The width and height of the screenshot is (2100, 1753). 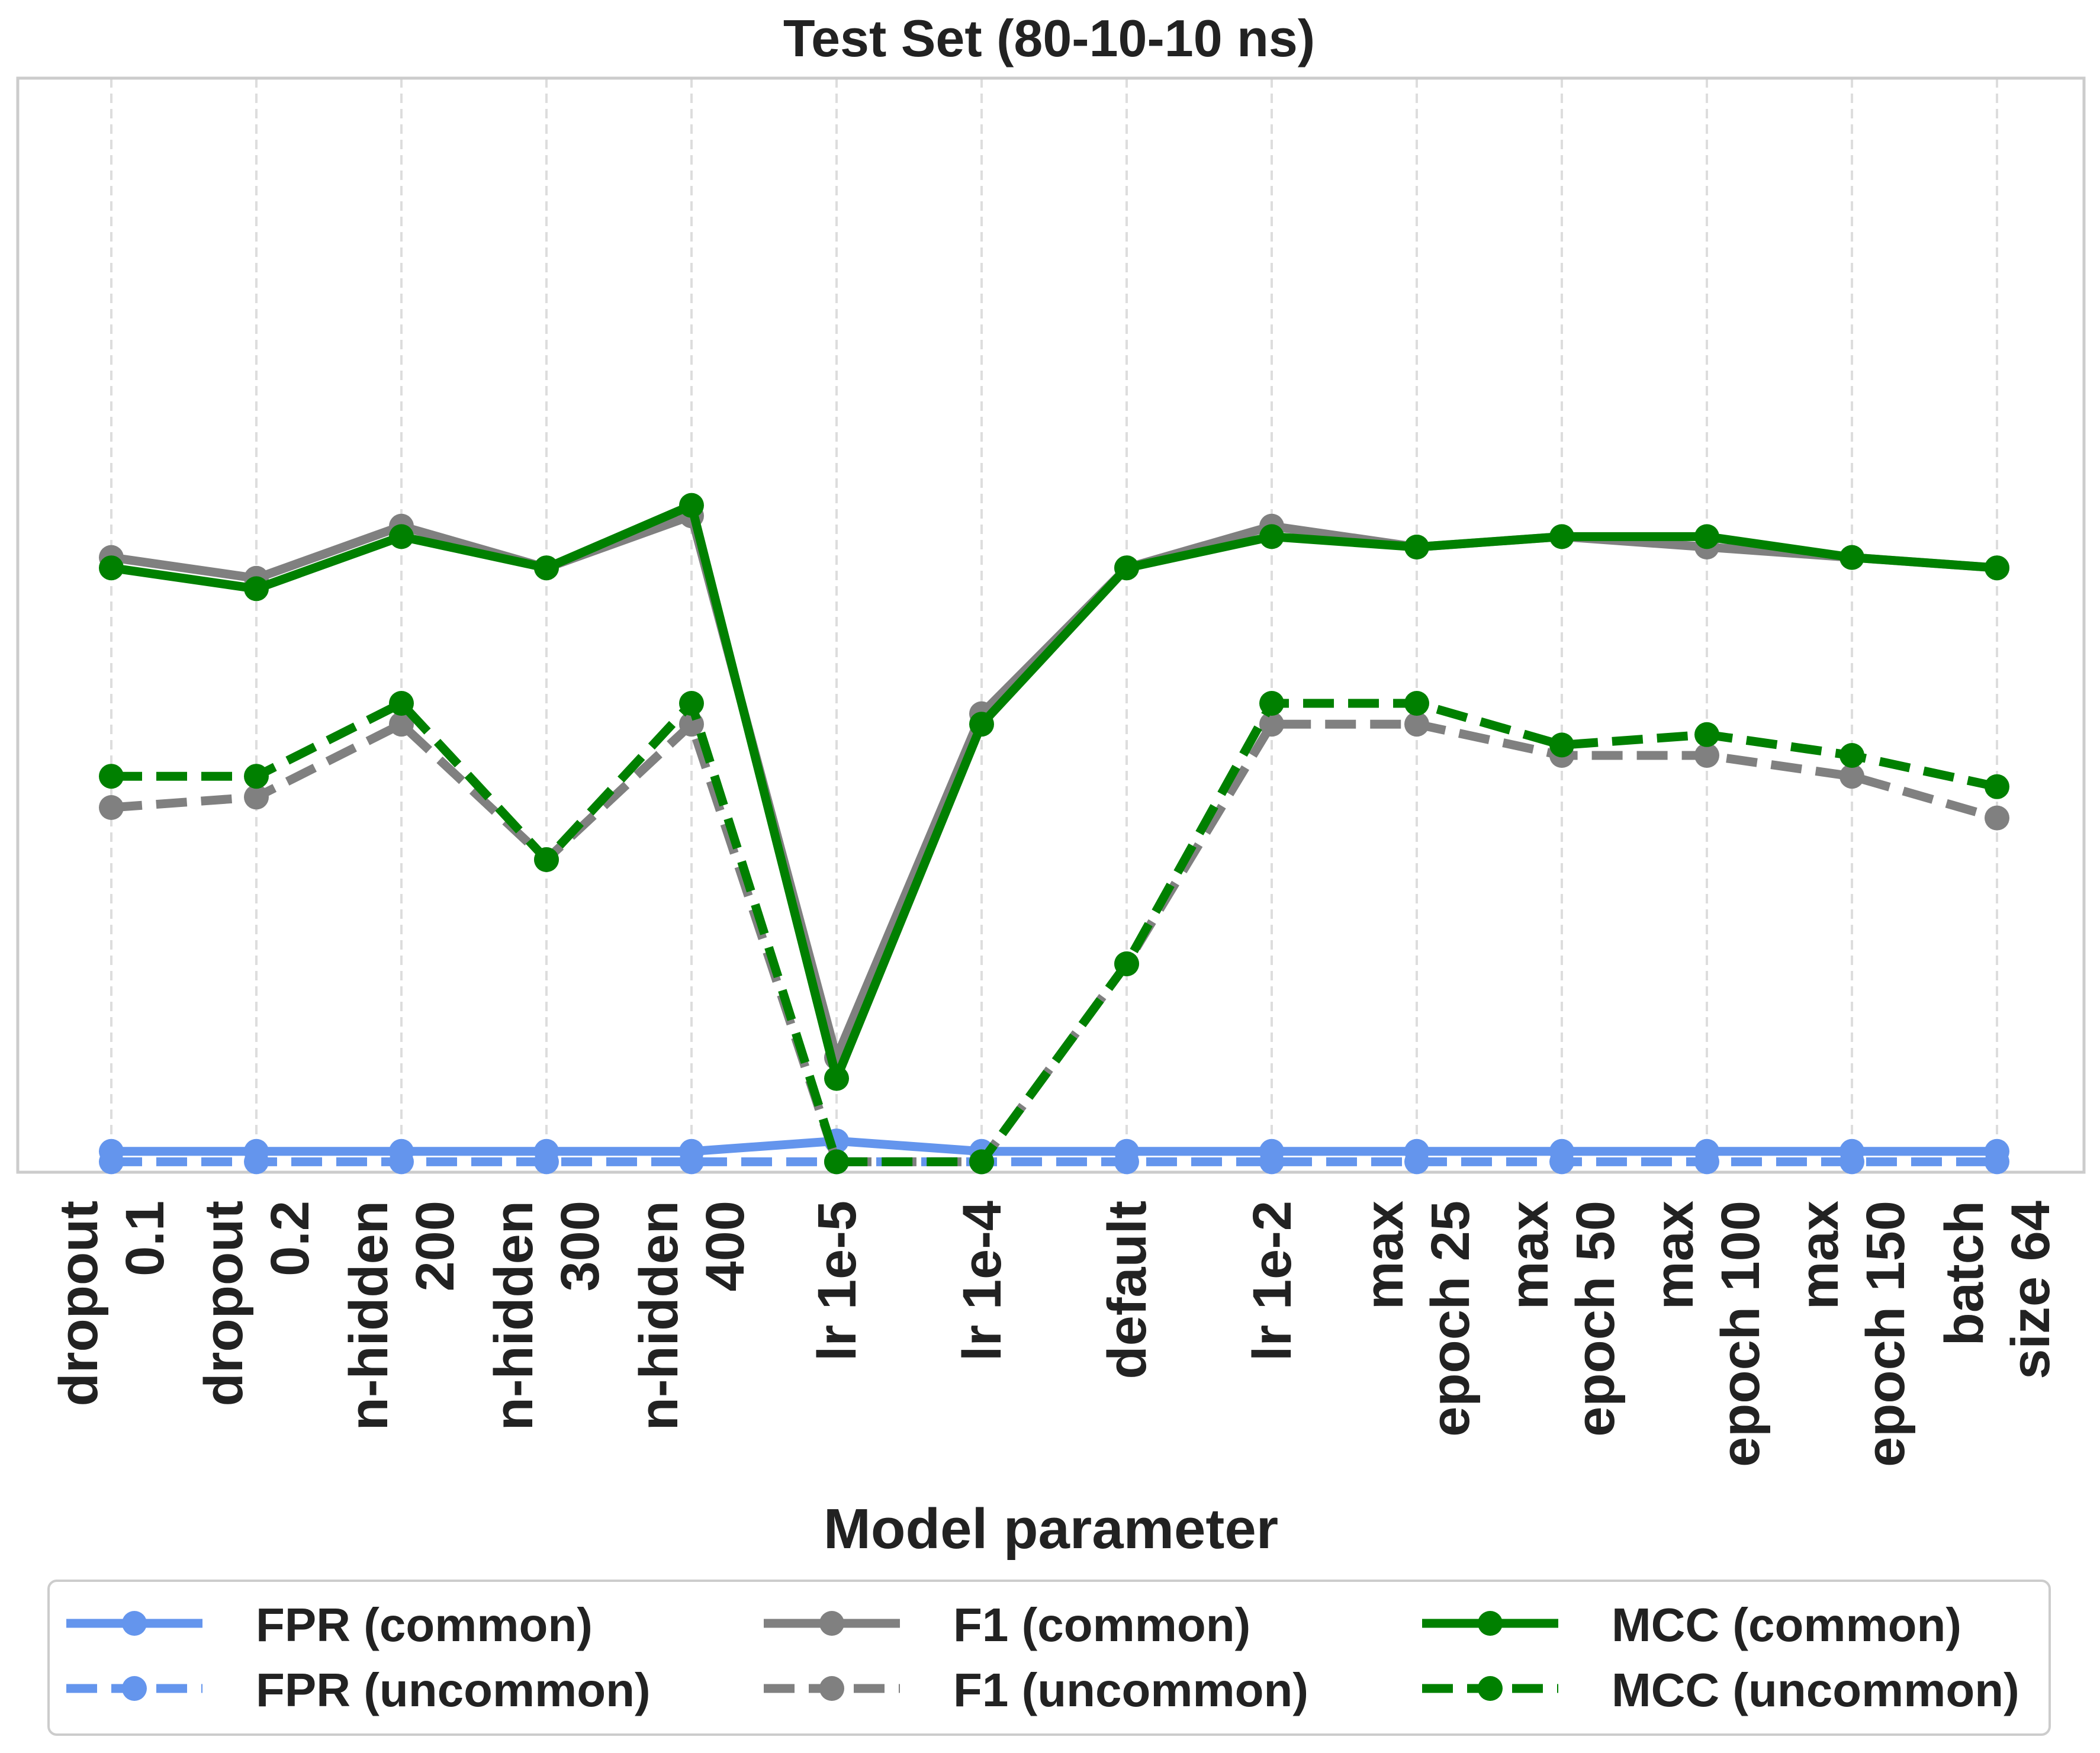 I want to click on x-tick-label-13: batch size 64, so click(x=1997, y=1290).